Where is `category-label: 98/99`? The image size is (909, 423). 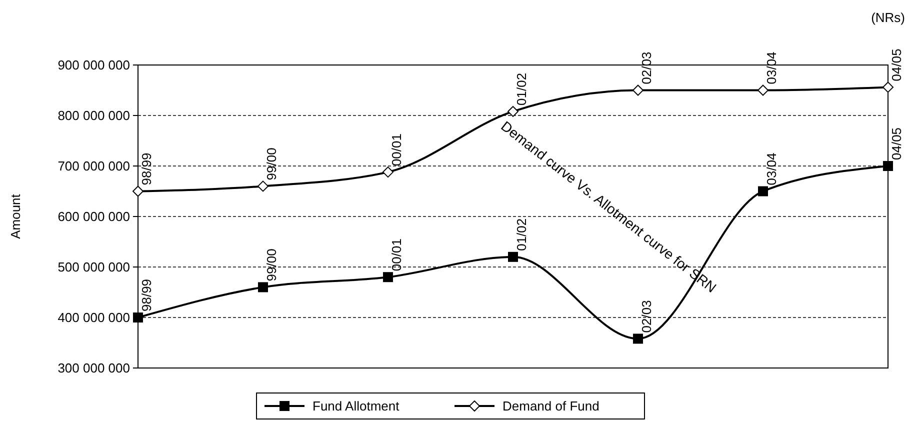
category-label: 98/99 is located at coordinates (146, 169).